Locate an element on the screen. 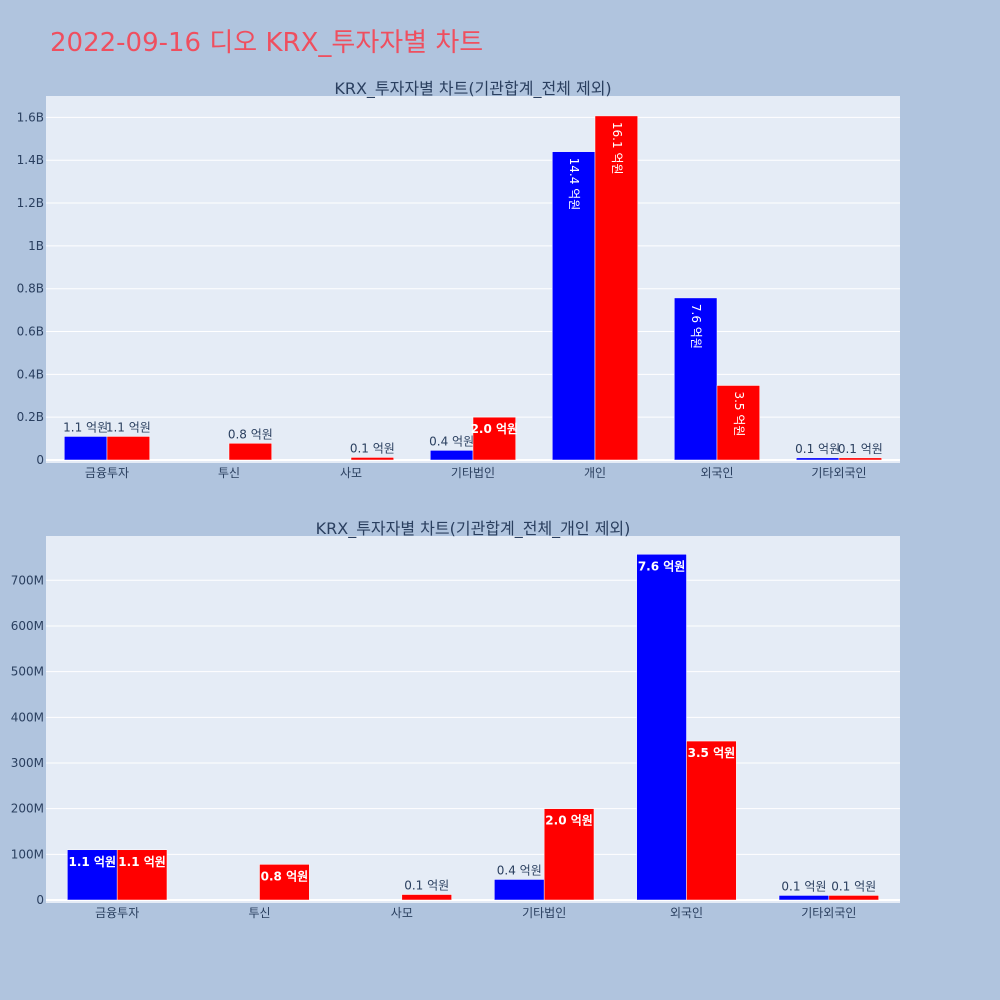 Image resolution: width=1000 pixels, height=1000 pixels. subplot-title: KRX_투자자별 차트(기관합계_전체 제외) is located at coordinates (472, 89).